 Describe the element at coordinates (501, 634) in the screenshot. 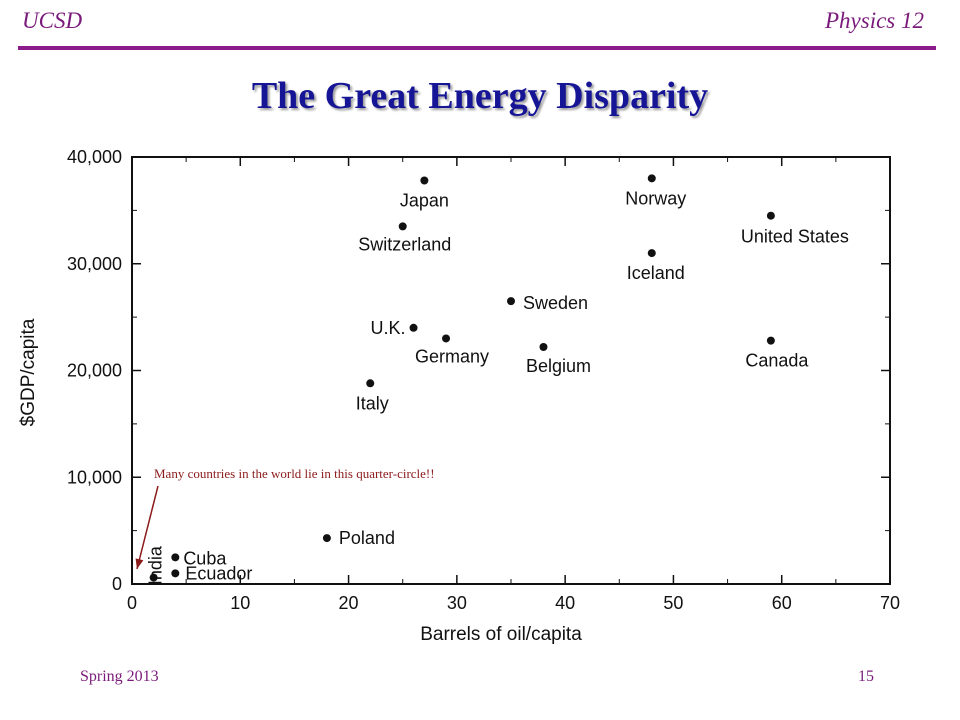

I see `x-axis-label: Barrels of oil/capita` at that location.